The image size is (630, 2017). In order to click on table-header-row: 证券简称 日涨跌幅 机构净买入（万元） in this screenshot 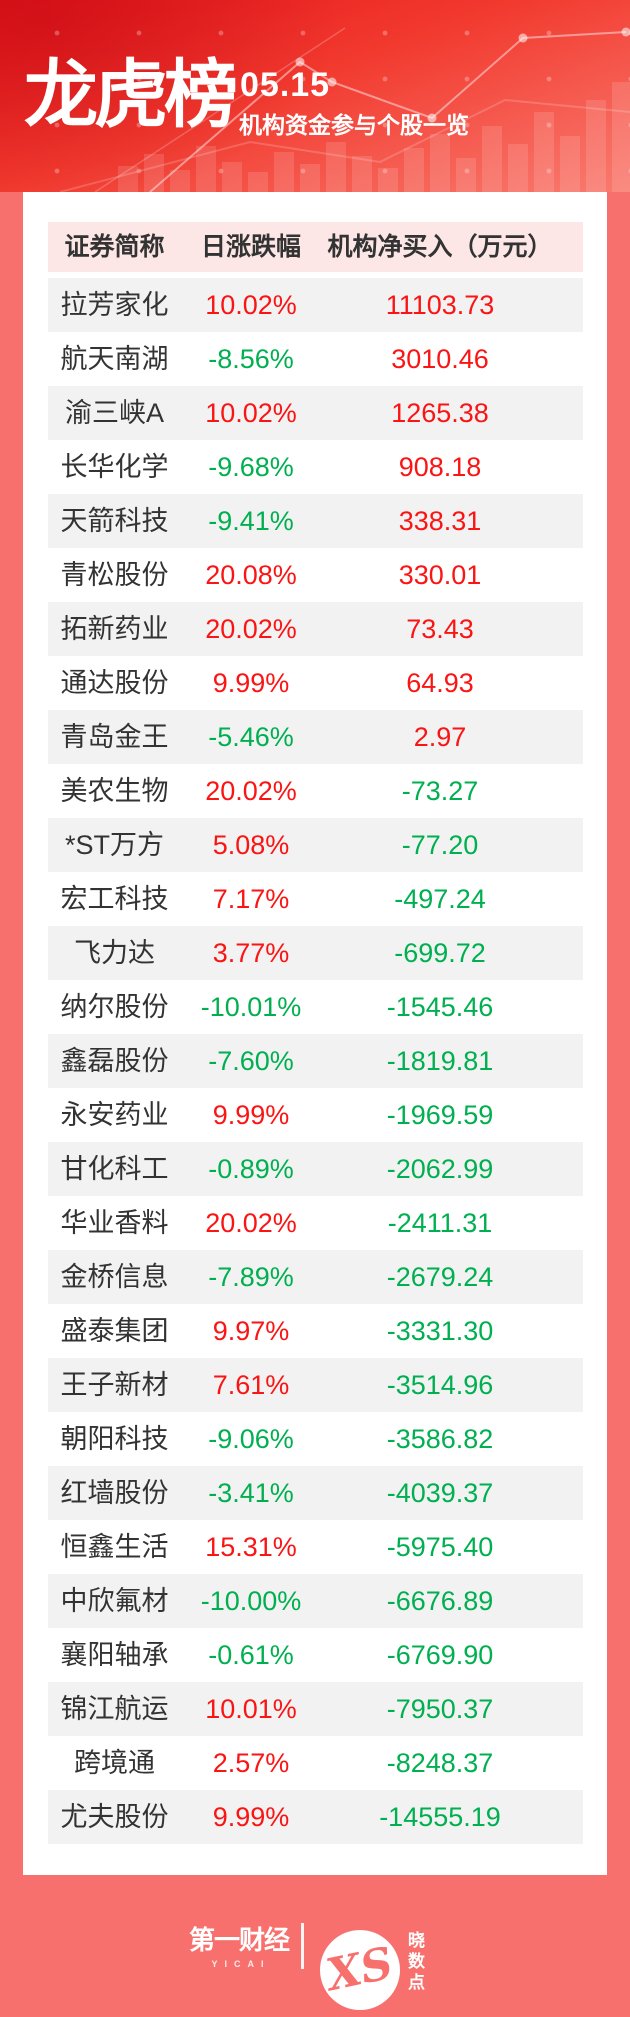, I will do `click(315, 247)`.